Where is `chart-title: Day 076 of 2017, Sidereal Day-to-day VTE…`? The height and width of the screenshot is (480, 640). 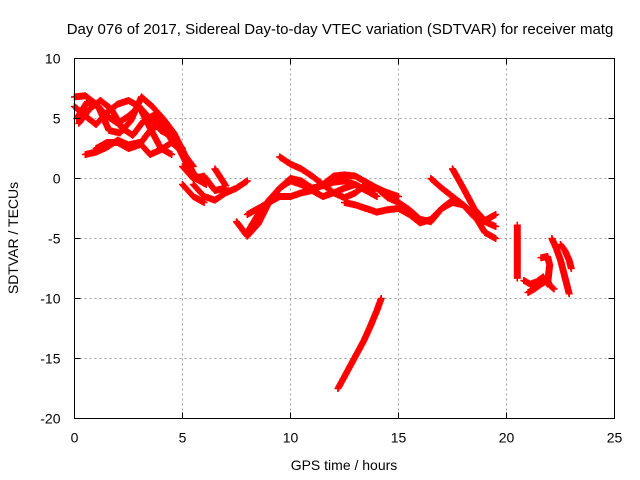
chart-title: Day 076 of 2017, Sidereal Day-to-day VTE… is located at coordinates (340, 29).